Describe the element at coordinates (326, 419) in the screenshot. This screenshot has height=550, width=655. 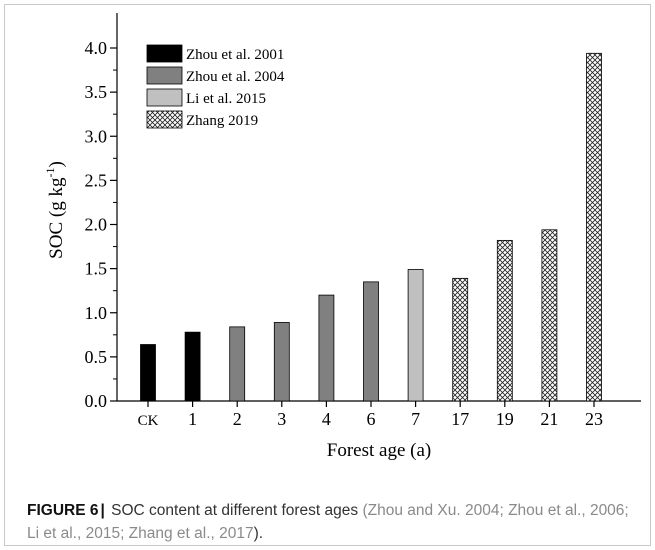
I see `x-tick-label: 4` at that location.